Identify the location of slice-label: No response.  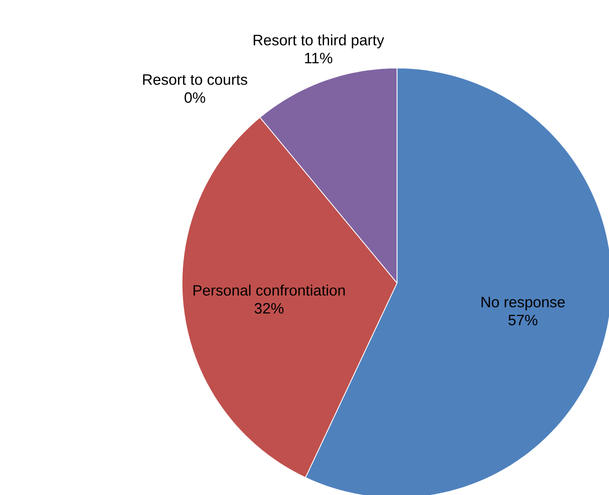
(523, 303).